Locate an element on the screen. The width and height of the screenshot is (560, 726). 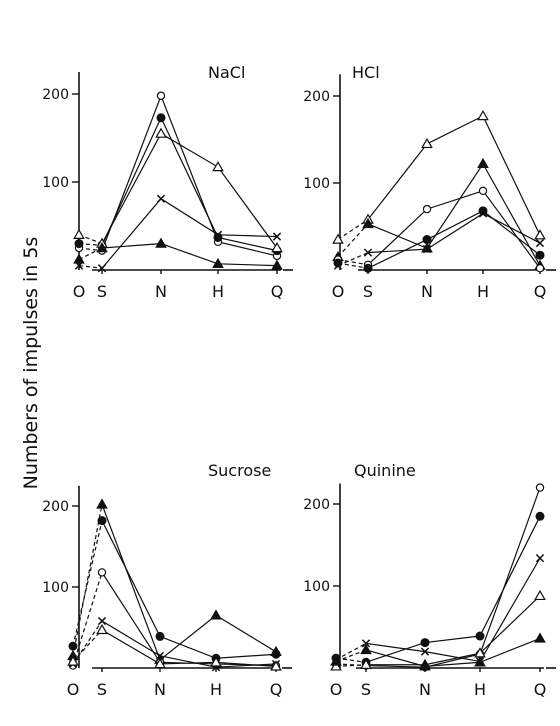
panel-title: HCl is located at coordinates (366, 72).